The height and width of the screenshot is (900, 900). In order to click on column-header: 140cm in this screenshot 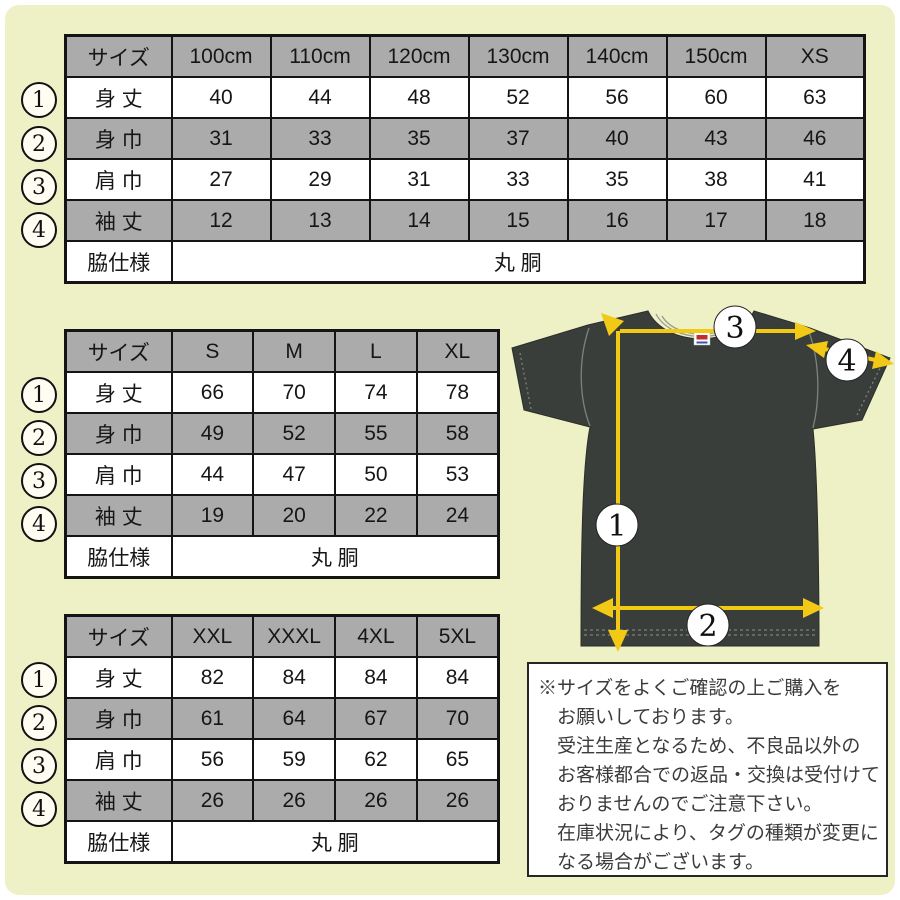, I will do `click(617, 56)`.